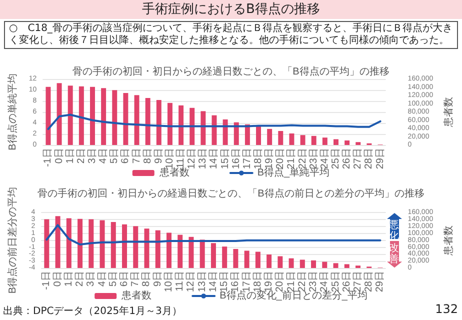 This screenshot has width=462, height=320. I want to click on x-tick-label: 4日, so click(102, 279).